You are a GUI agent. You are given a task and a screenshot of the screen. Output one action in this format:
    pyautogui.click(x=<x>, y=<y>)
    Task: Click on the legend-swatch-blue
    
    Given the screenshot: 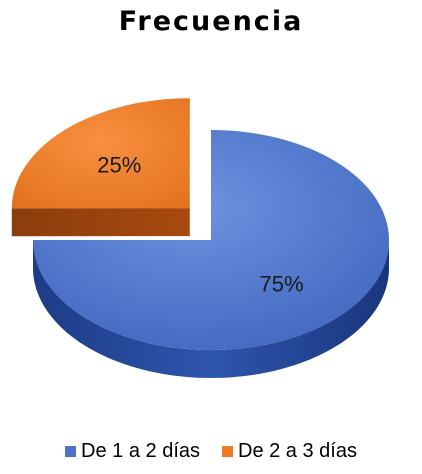 What is the action you would take?
    pyautogui.click(x=71, y=451)
    